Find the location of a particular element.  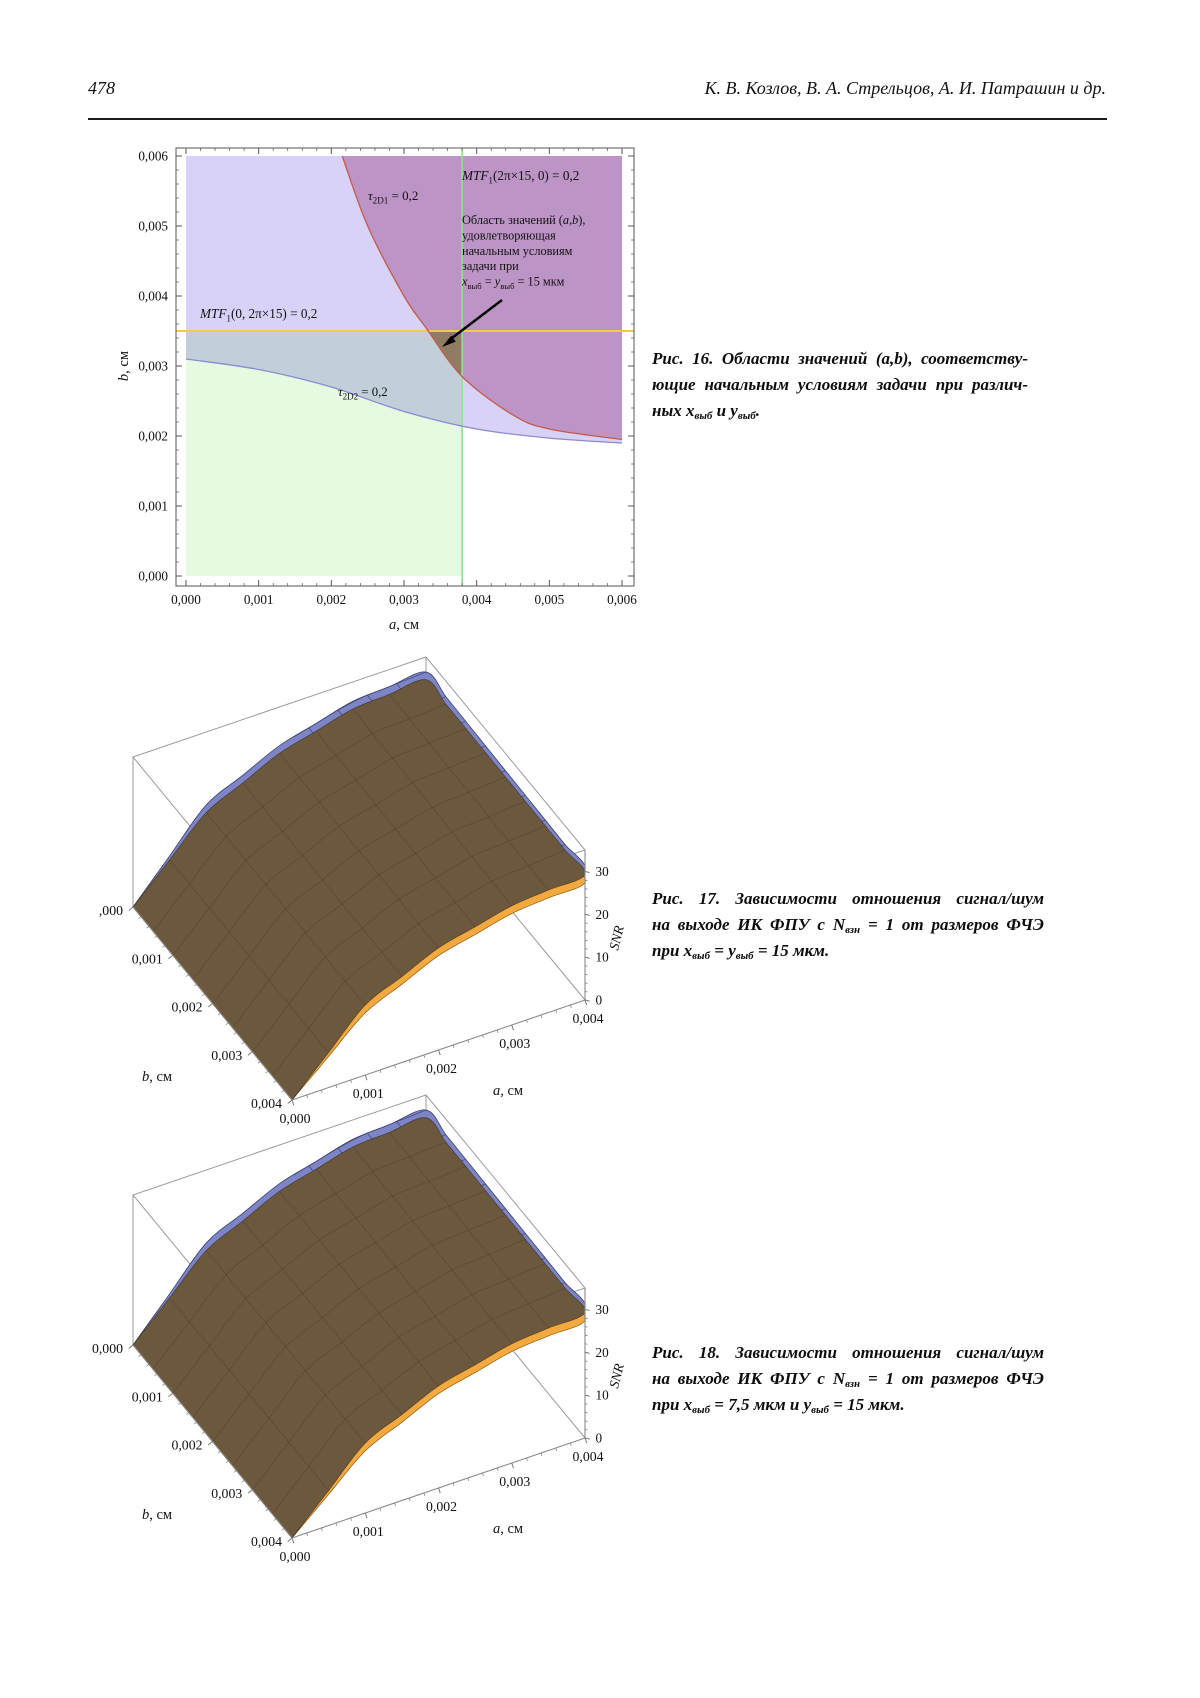

tau2d2-curve is located at coordinates (404, 401).